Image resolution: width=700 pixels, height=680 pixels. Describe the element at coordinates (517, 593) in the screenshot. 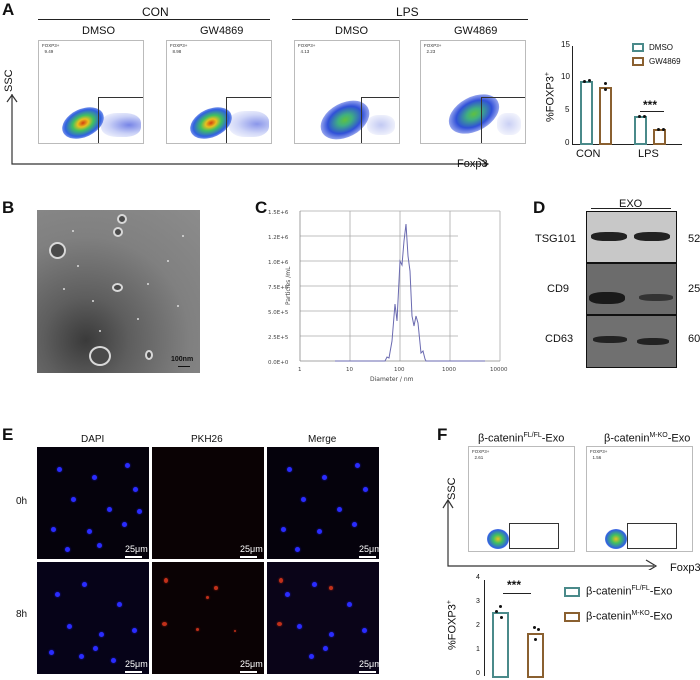

I see `significance-line` at that location.